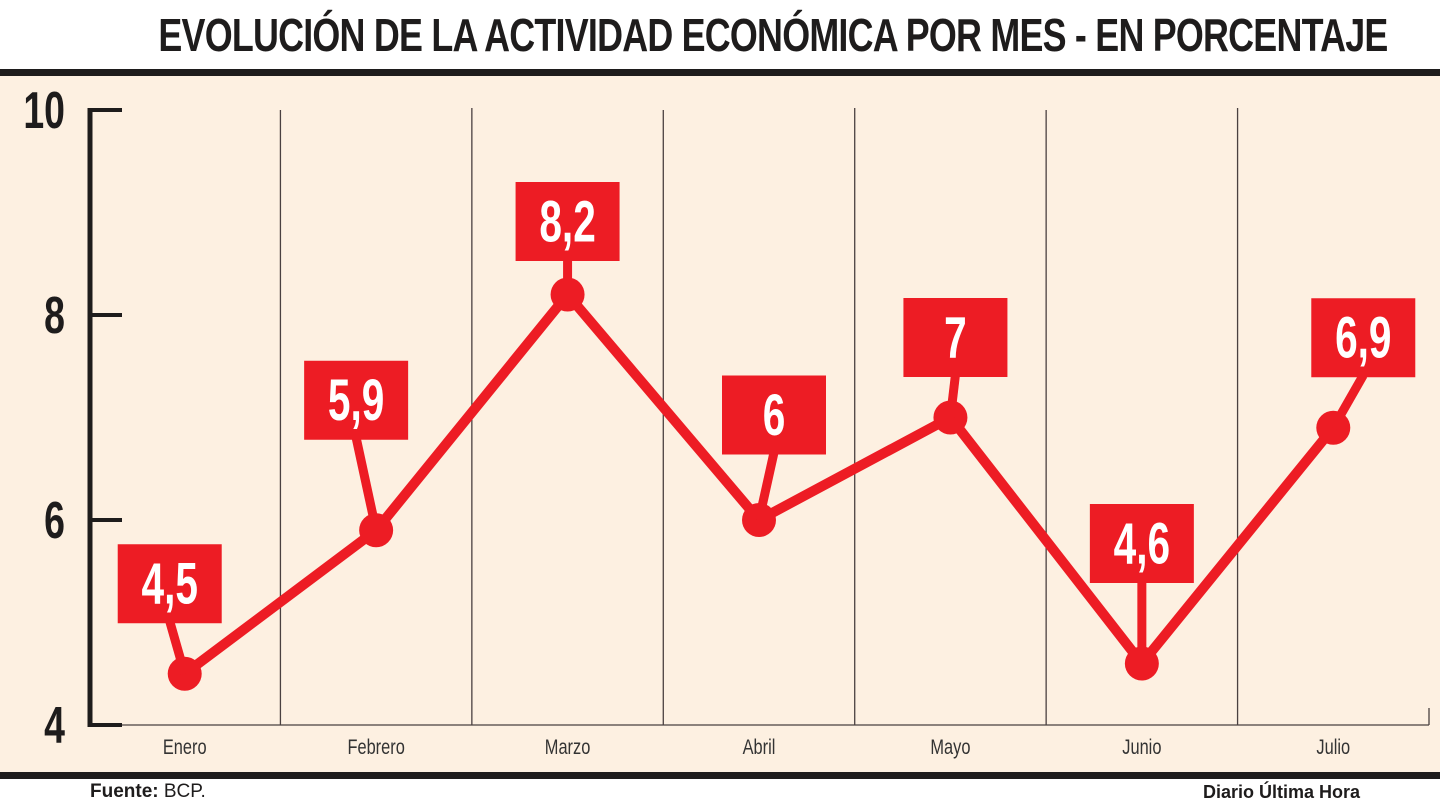 Image resolution: width=1440 pixels, height=807 pixels. I want to click on data-label: 4,5, so click(170, 584).